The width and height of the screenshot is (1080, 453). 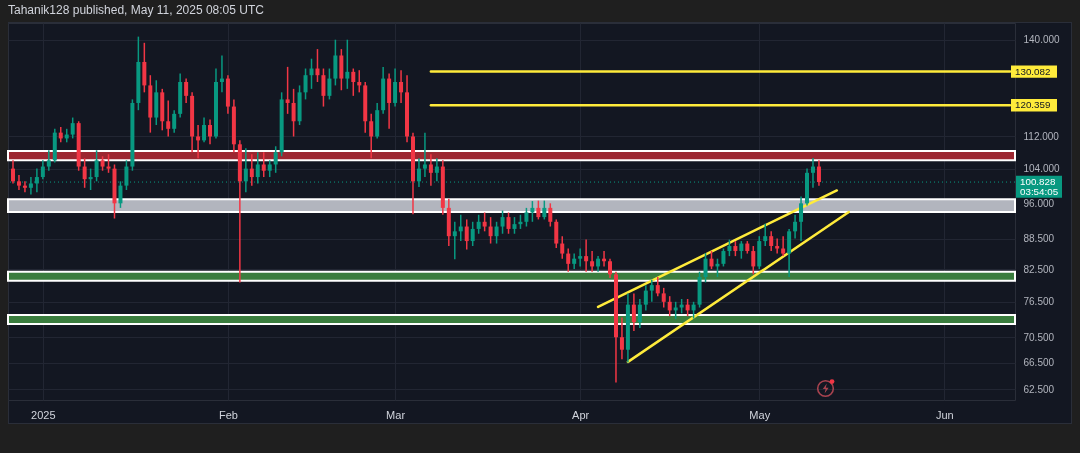 What do you see at coordinates (1039, 239) in the screenshot?
I see `y-tick-label: 88.500` at bounding box center [1039, 239].